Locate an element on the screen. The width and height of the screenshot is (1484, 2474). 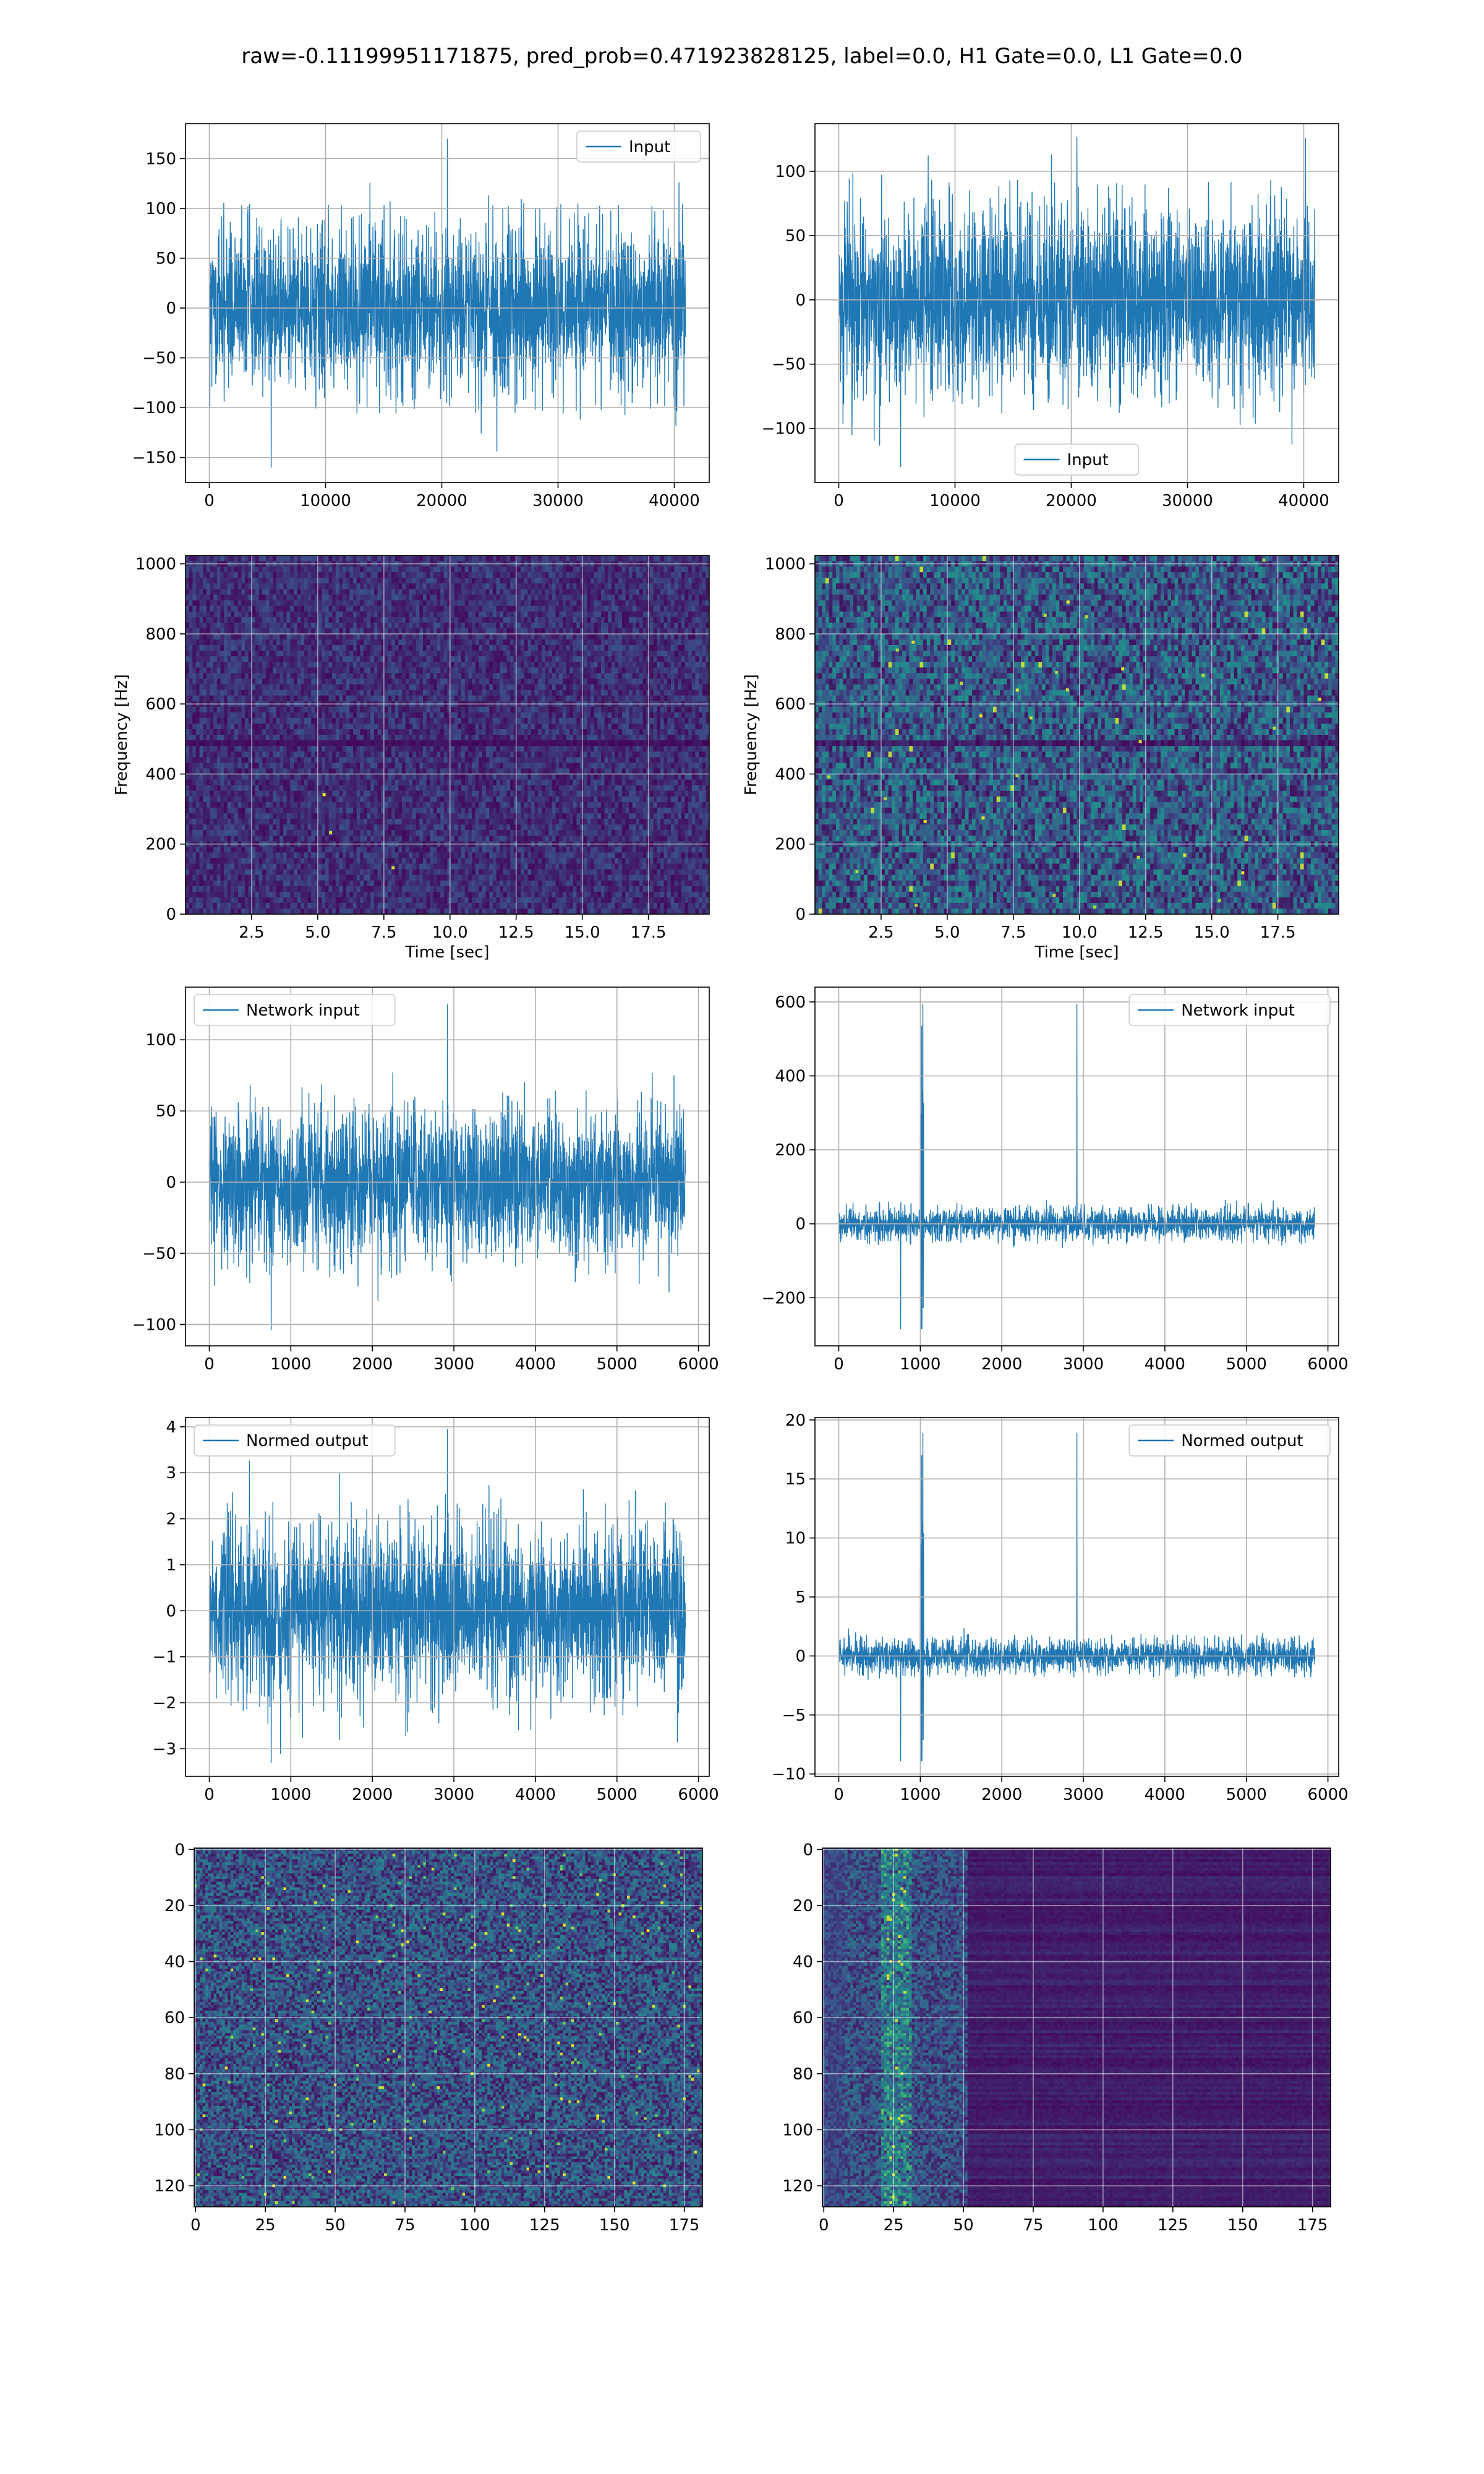
y-tick: −50 is located at coordinates (793, 365).